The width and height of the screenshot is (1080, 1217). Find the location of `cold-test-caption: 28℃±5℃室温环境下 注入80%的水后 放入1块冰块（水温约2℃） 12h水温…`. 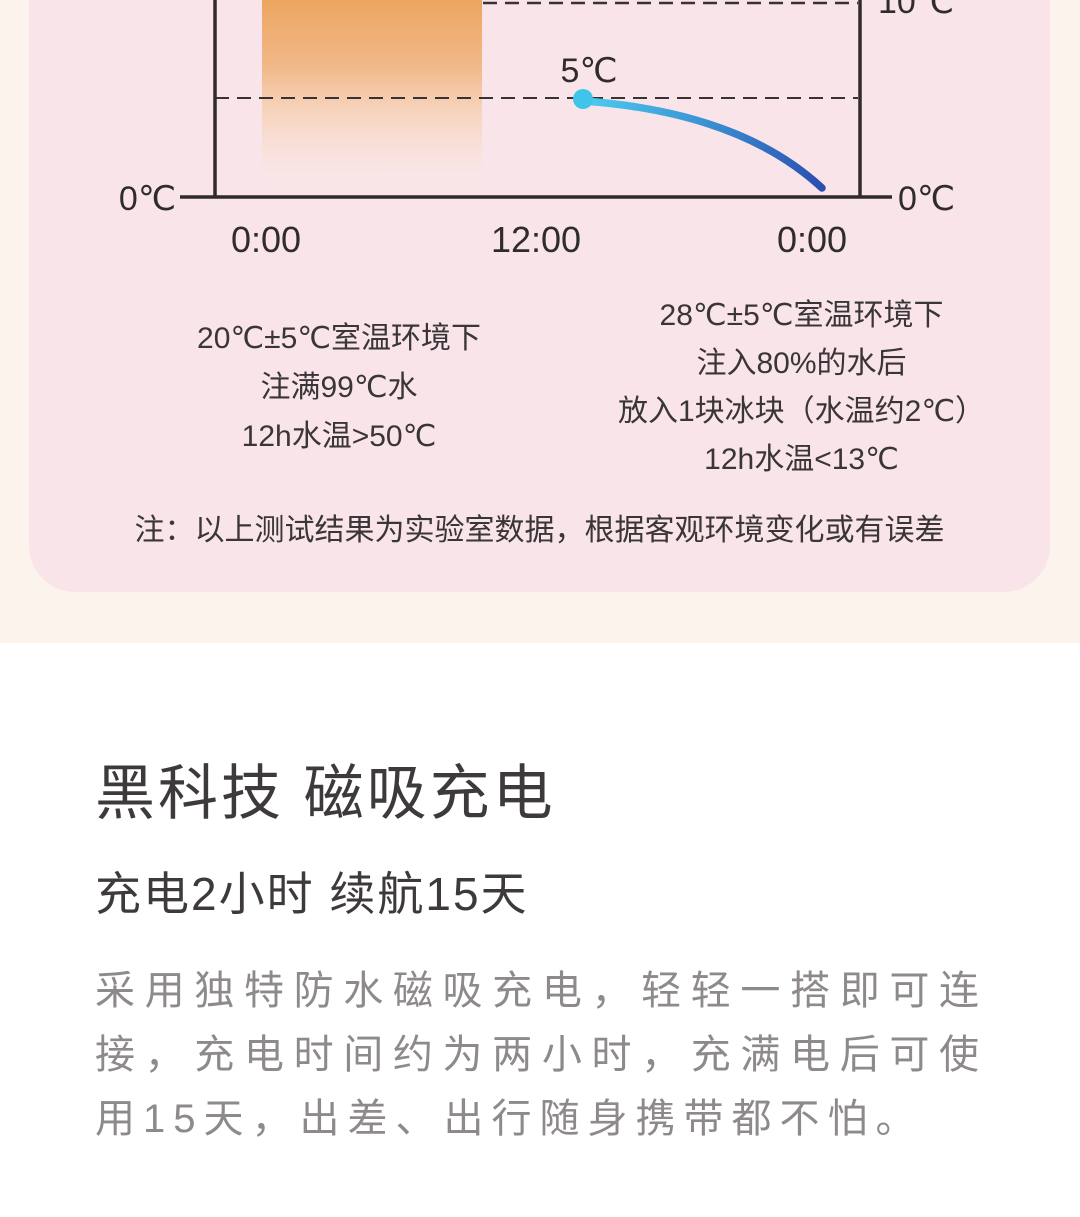

cold-test-caption: 28℃±5℃室温环境下 注入80%的水后 放入1块冰块（水温约2℃） 12h水温… is located at coordinates (801, 388).